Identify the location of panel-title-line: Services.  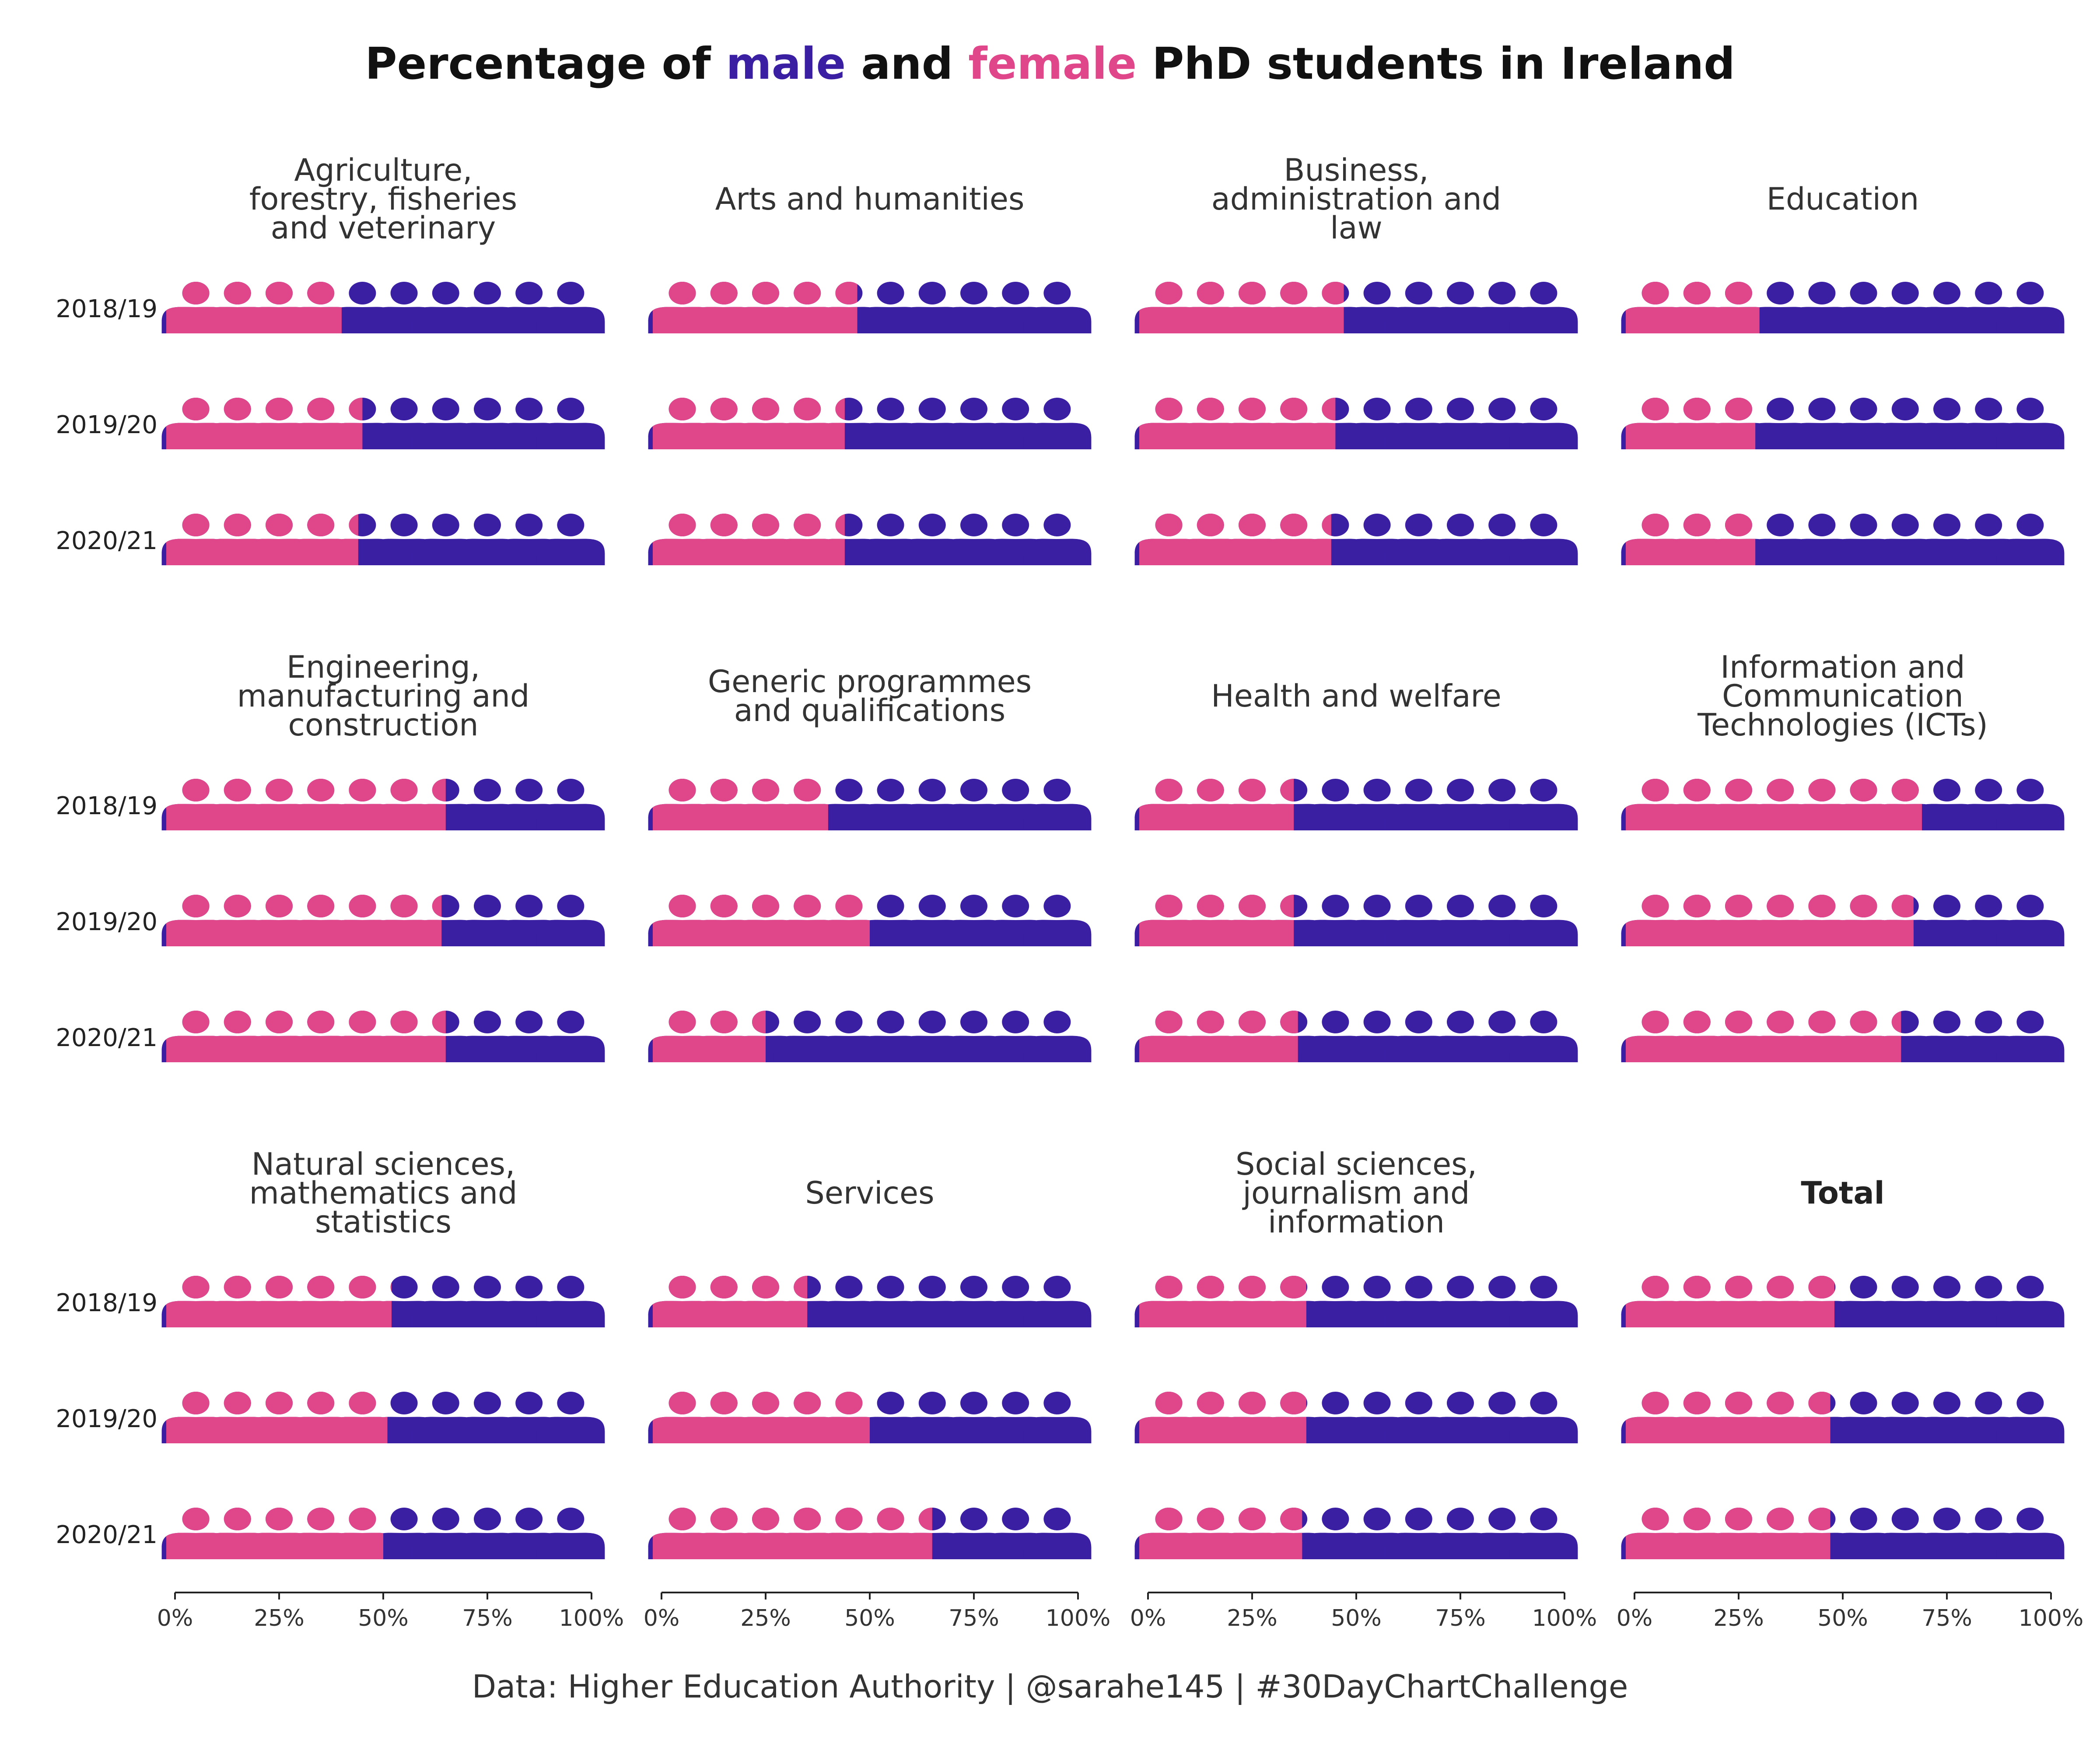
(869, 1193).